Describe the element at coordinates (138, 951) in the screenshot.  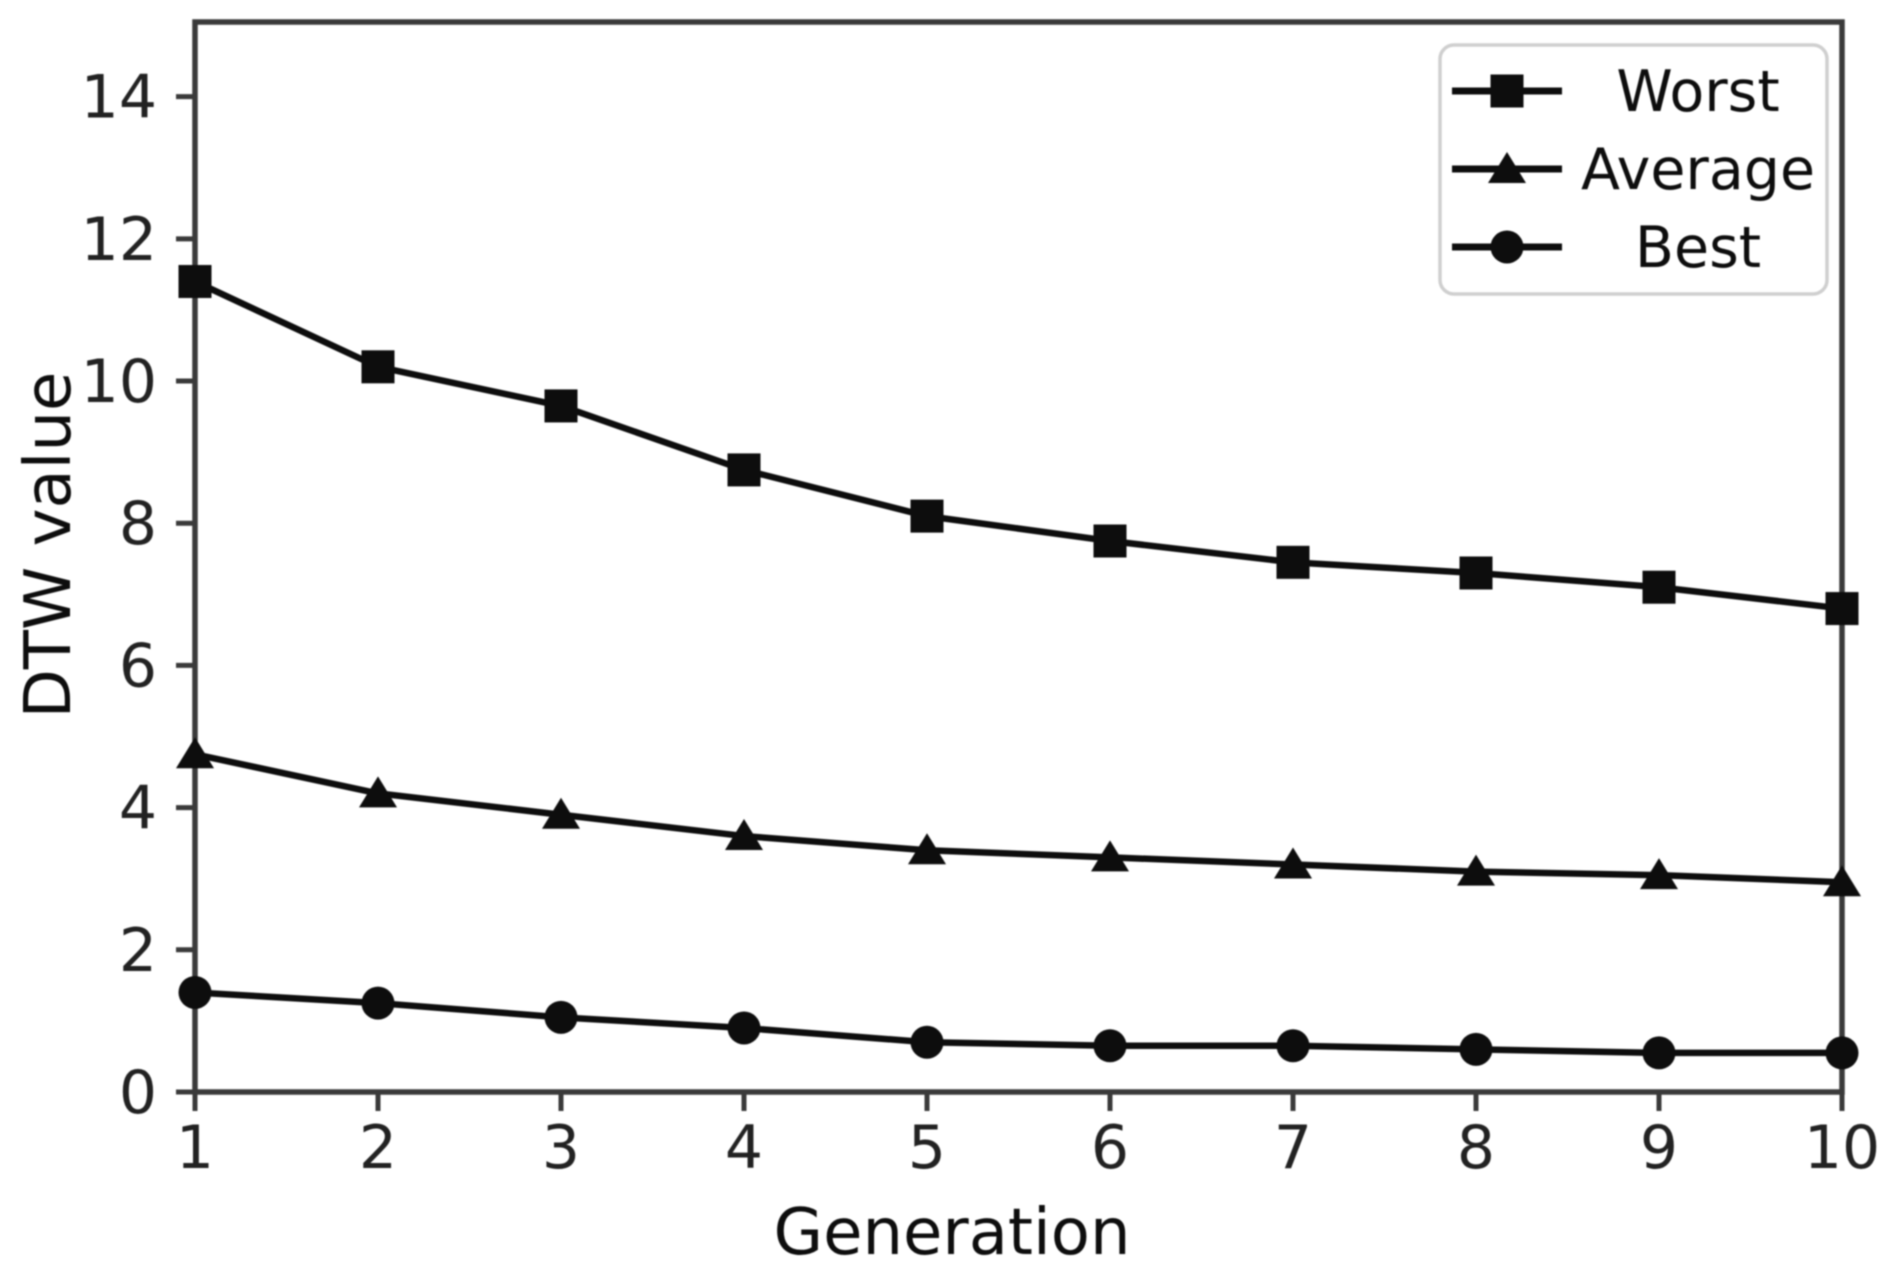
I see `y-tick-label: 2` at that location.